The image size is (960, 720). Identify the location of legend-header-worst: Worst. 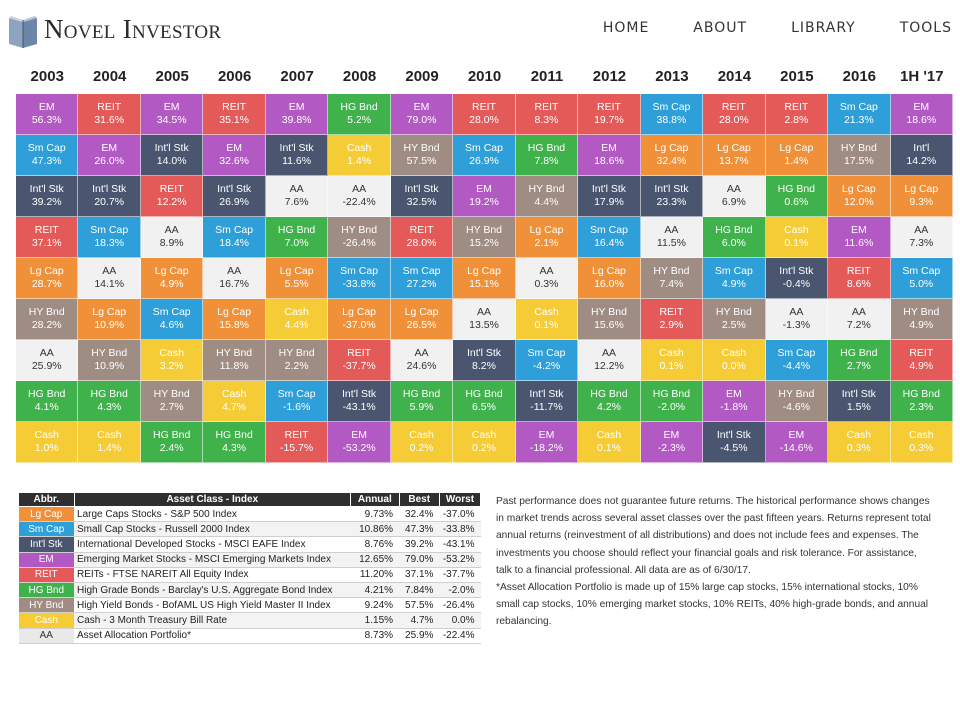
(460, 499).